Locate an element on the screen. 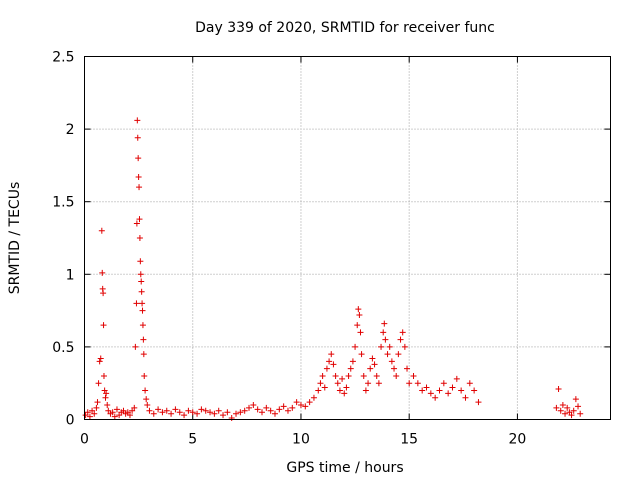  x-tick-label: 5 is located at coordinates (192, 440).